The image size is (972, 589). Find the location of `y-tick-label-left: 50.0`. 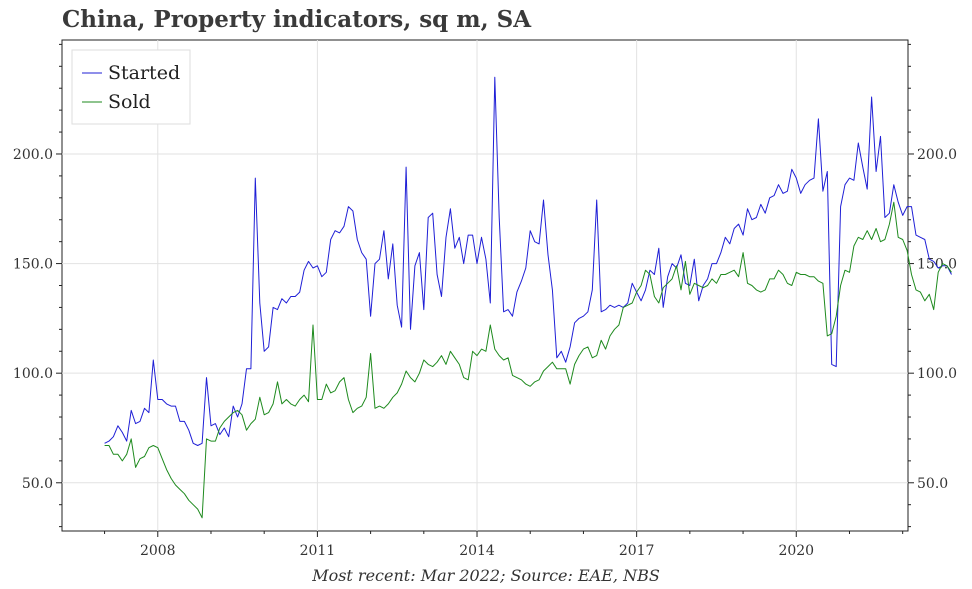

y-tick-label-left: 50.0 is located at coordinates (37, 484).